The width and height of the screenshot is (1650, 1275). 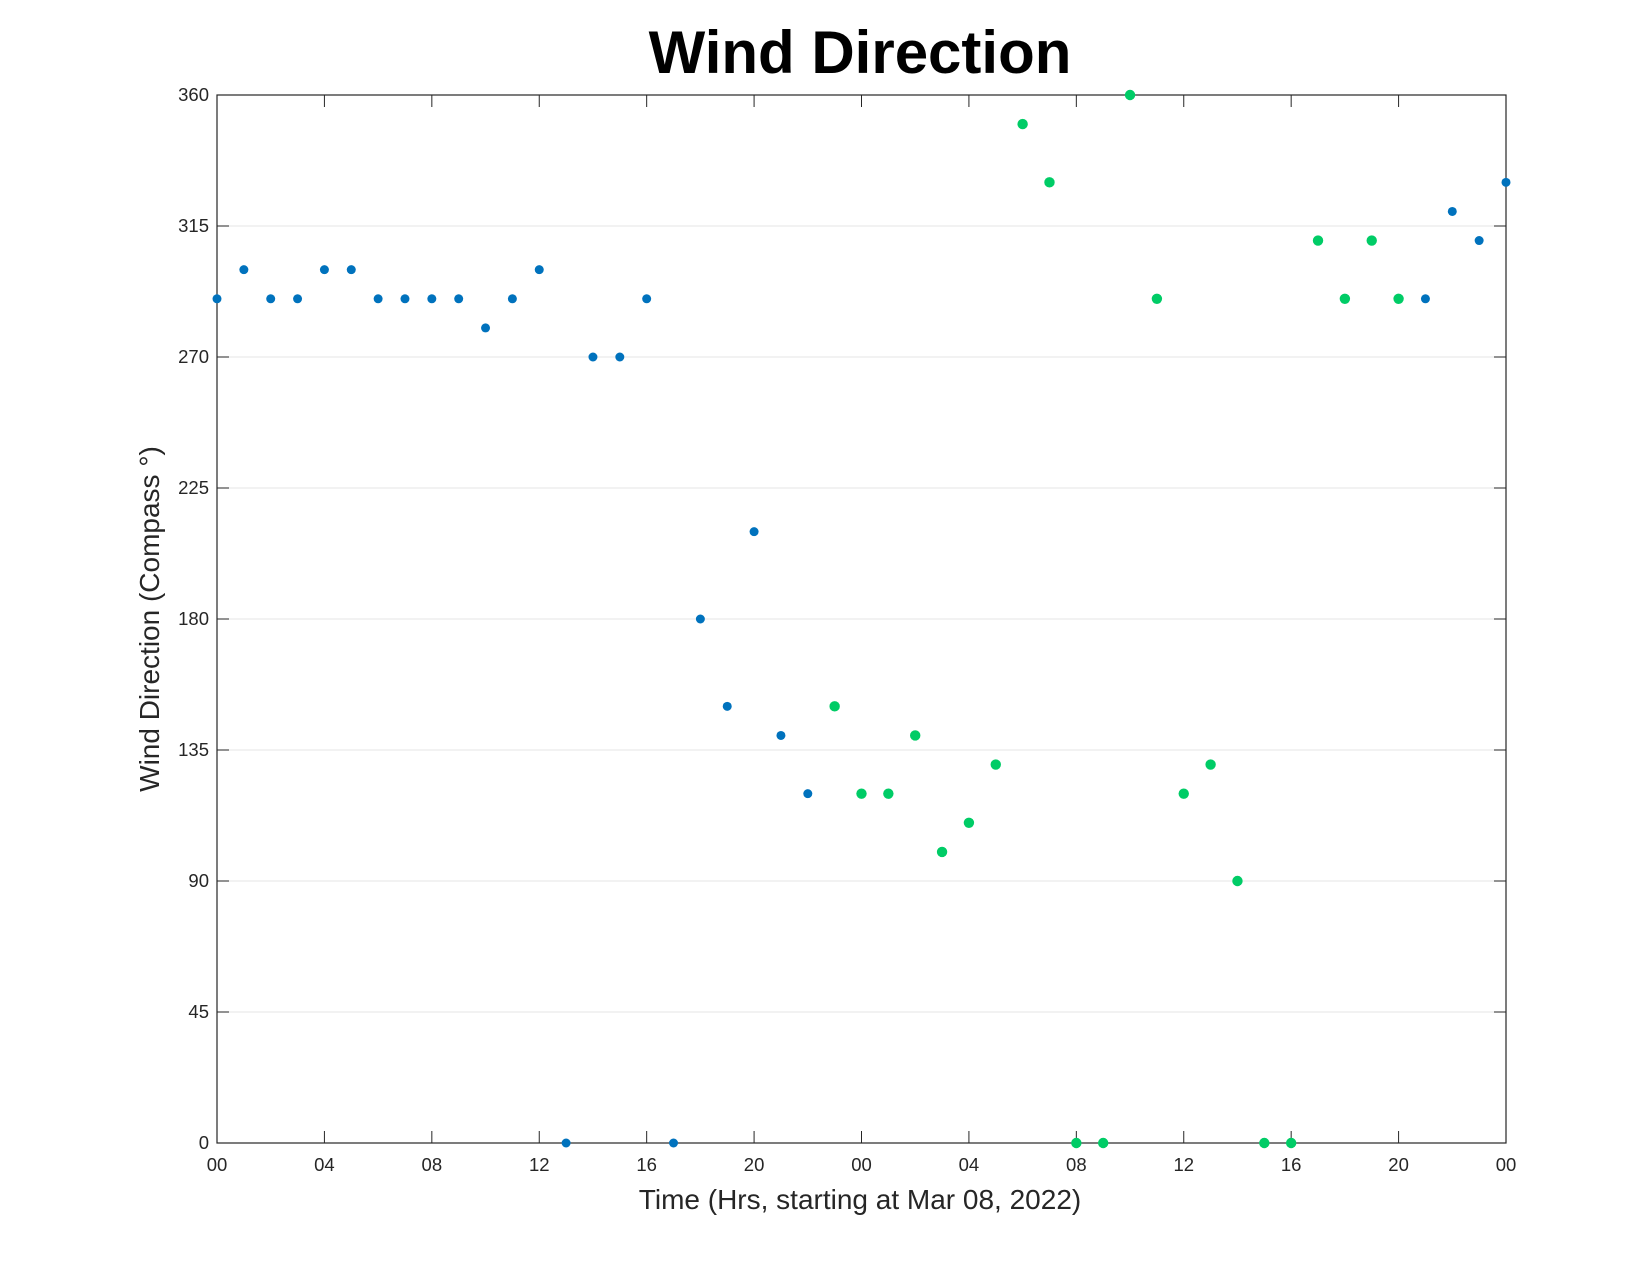 What do you see at coordinates (149, 619) in the screenshot?
I see `y-axis-label: Wind Direction (Compass °)` at bounding box center [149, 619].